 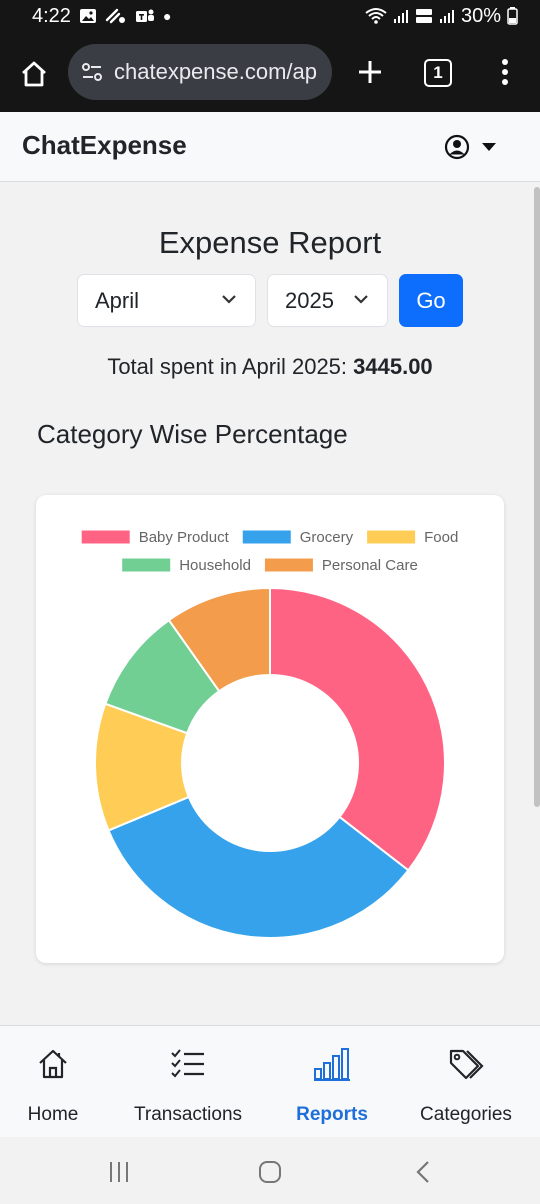 I want to click on list-checks-icon, so click(x=188, y=1064).